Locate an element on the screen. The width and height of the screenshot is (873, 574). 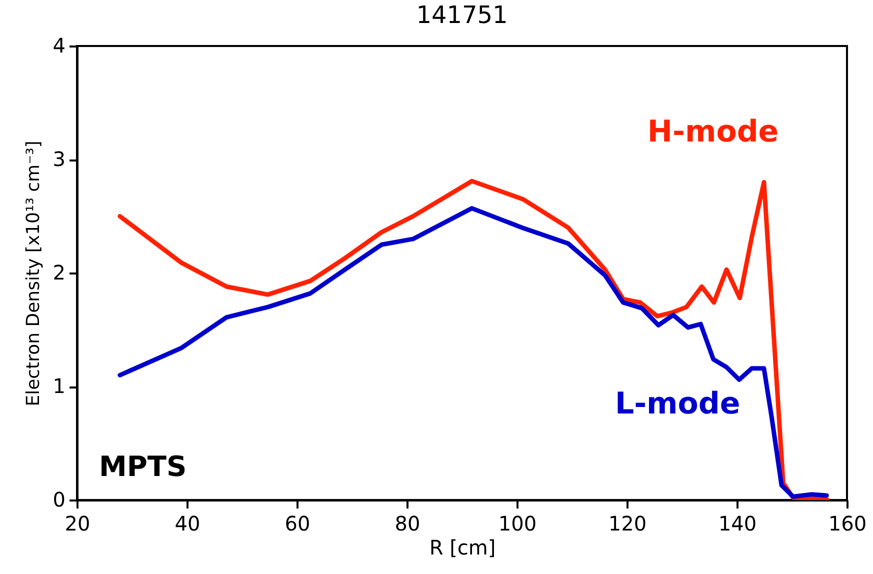
y-tick-label: 1 is located at coordinates (59, 386).